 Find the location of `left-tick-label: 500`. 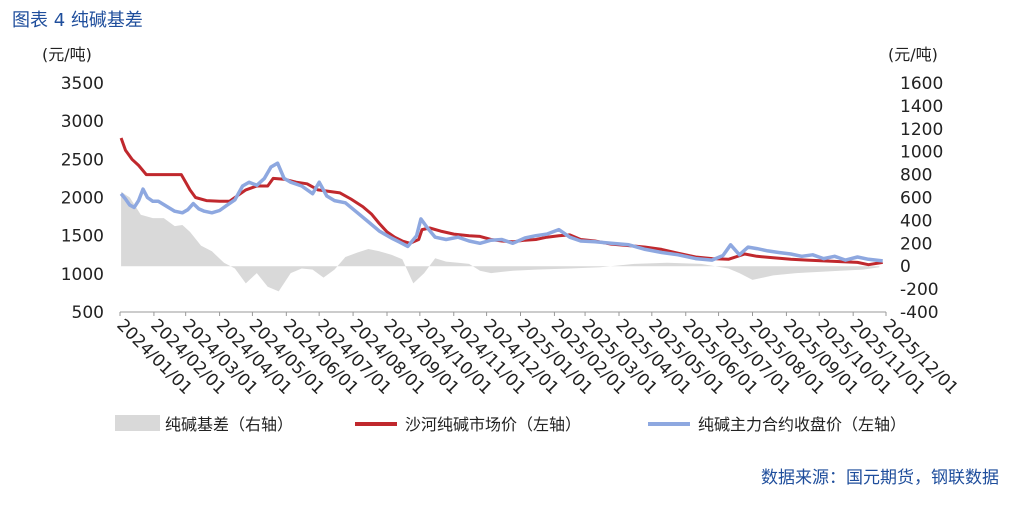

left-tick-label: 500 is located at coordinates (88, 313).